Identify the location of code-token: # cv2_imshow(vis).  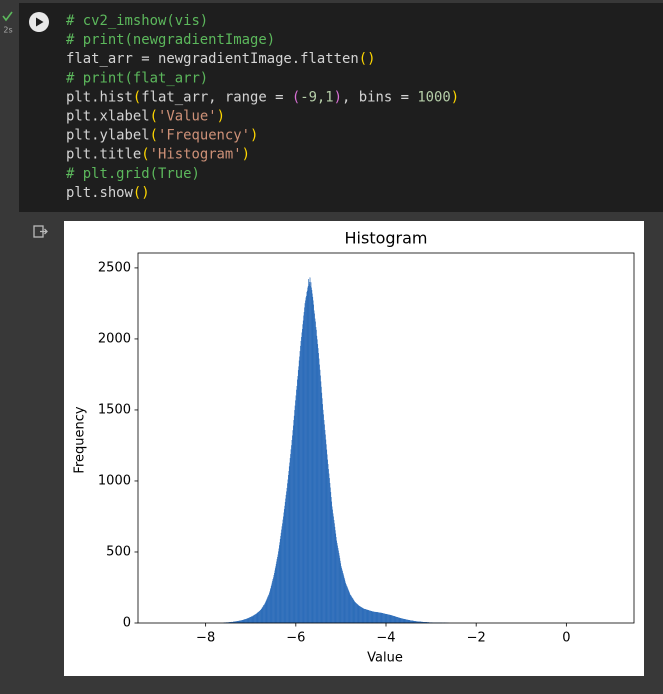
(137, 21).